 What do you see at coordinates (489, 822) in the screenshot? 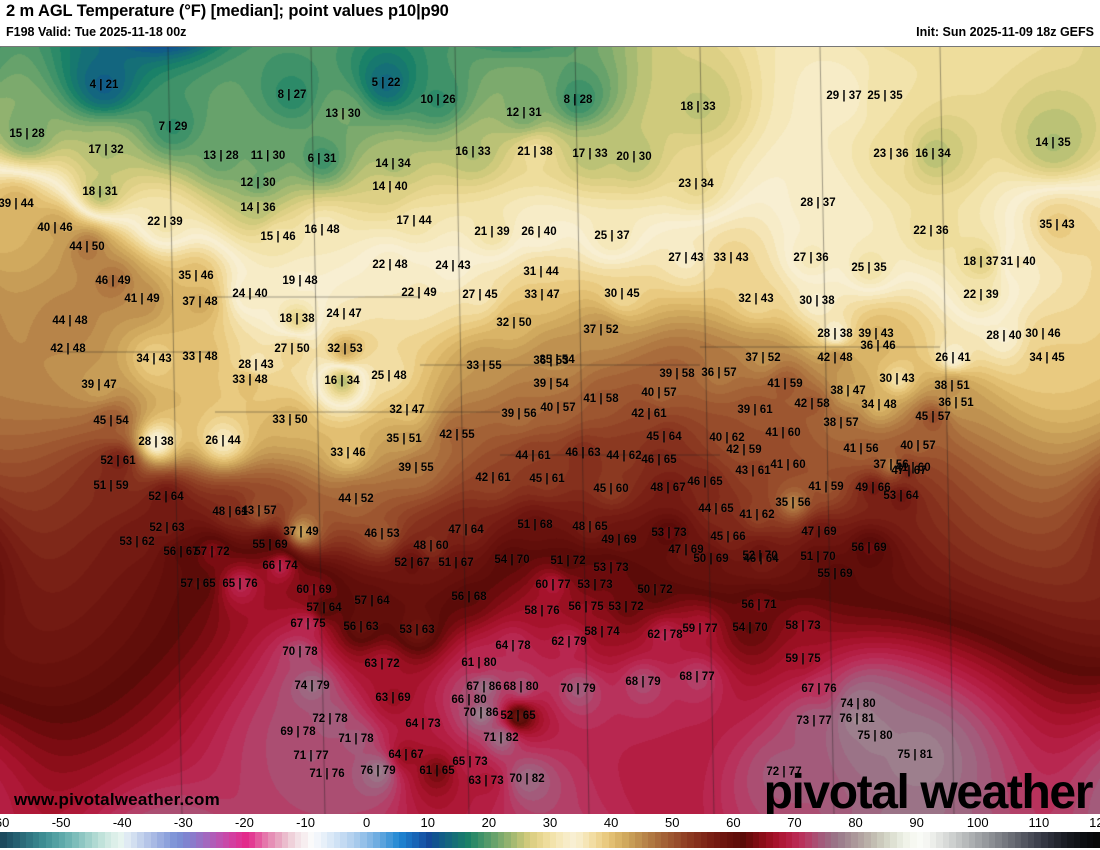
I see `color-scale-tick: 20` at bounding box center [489, 822].